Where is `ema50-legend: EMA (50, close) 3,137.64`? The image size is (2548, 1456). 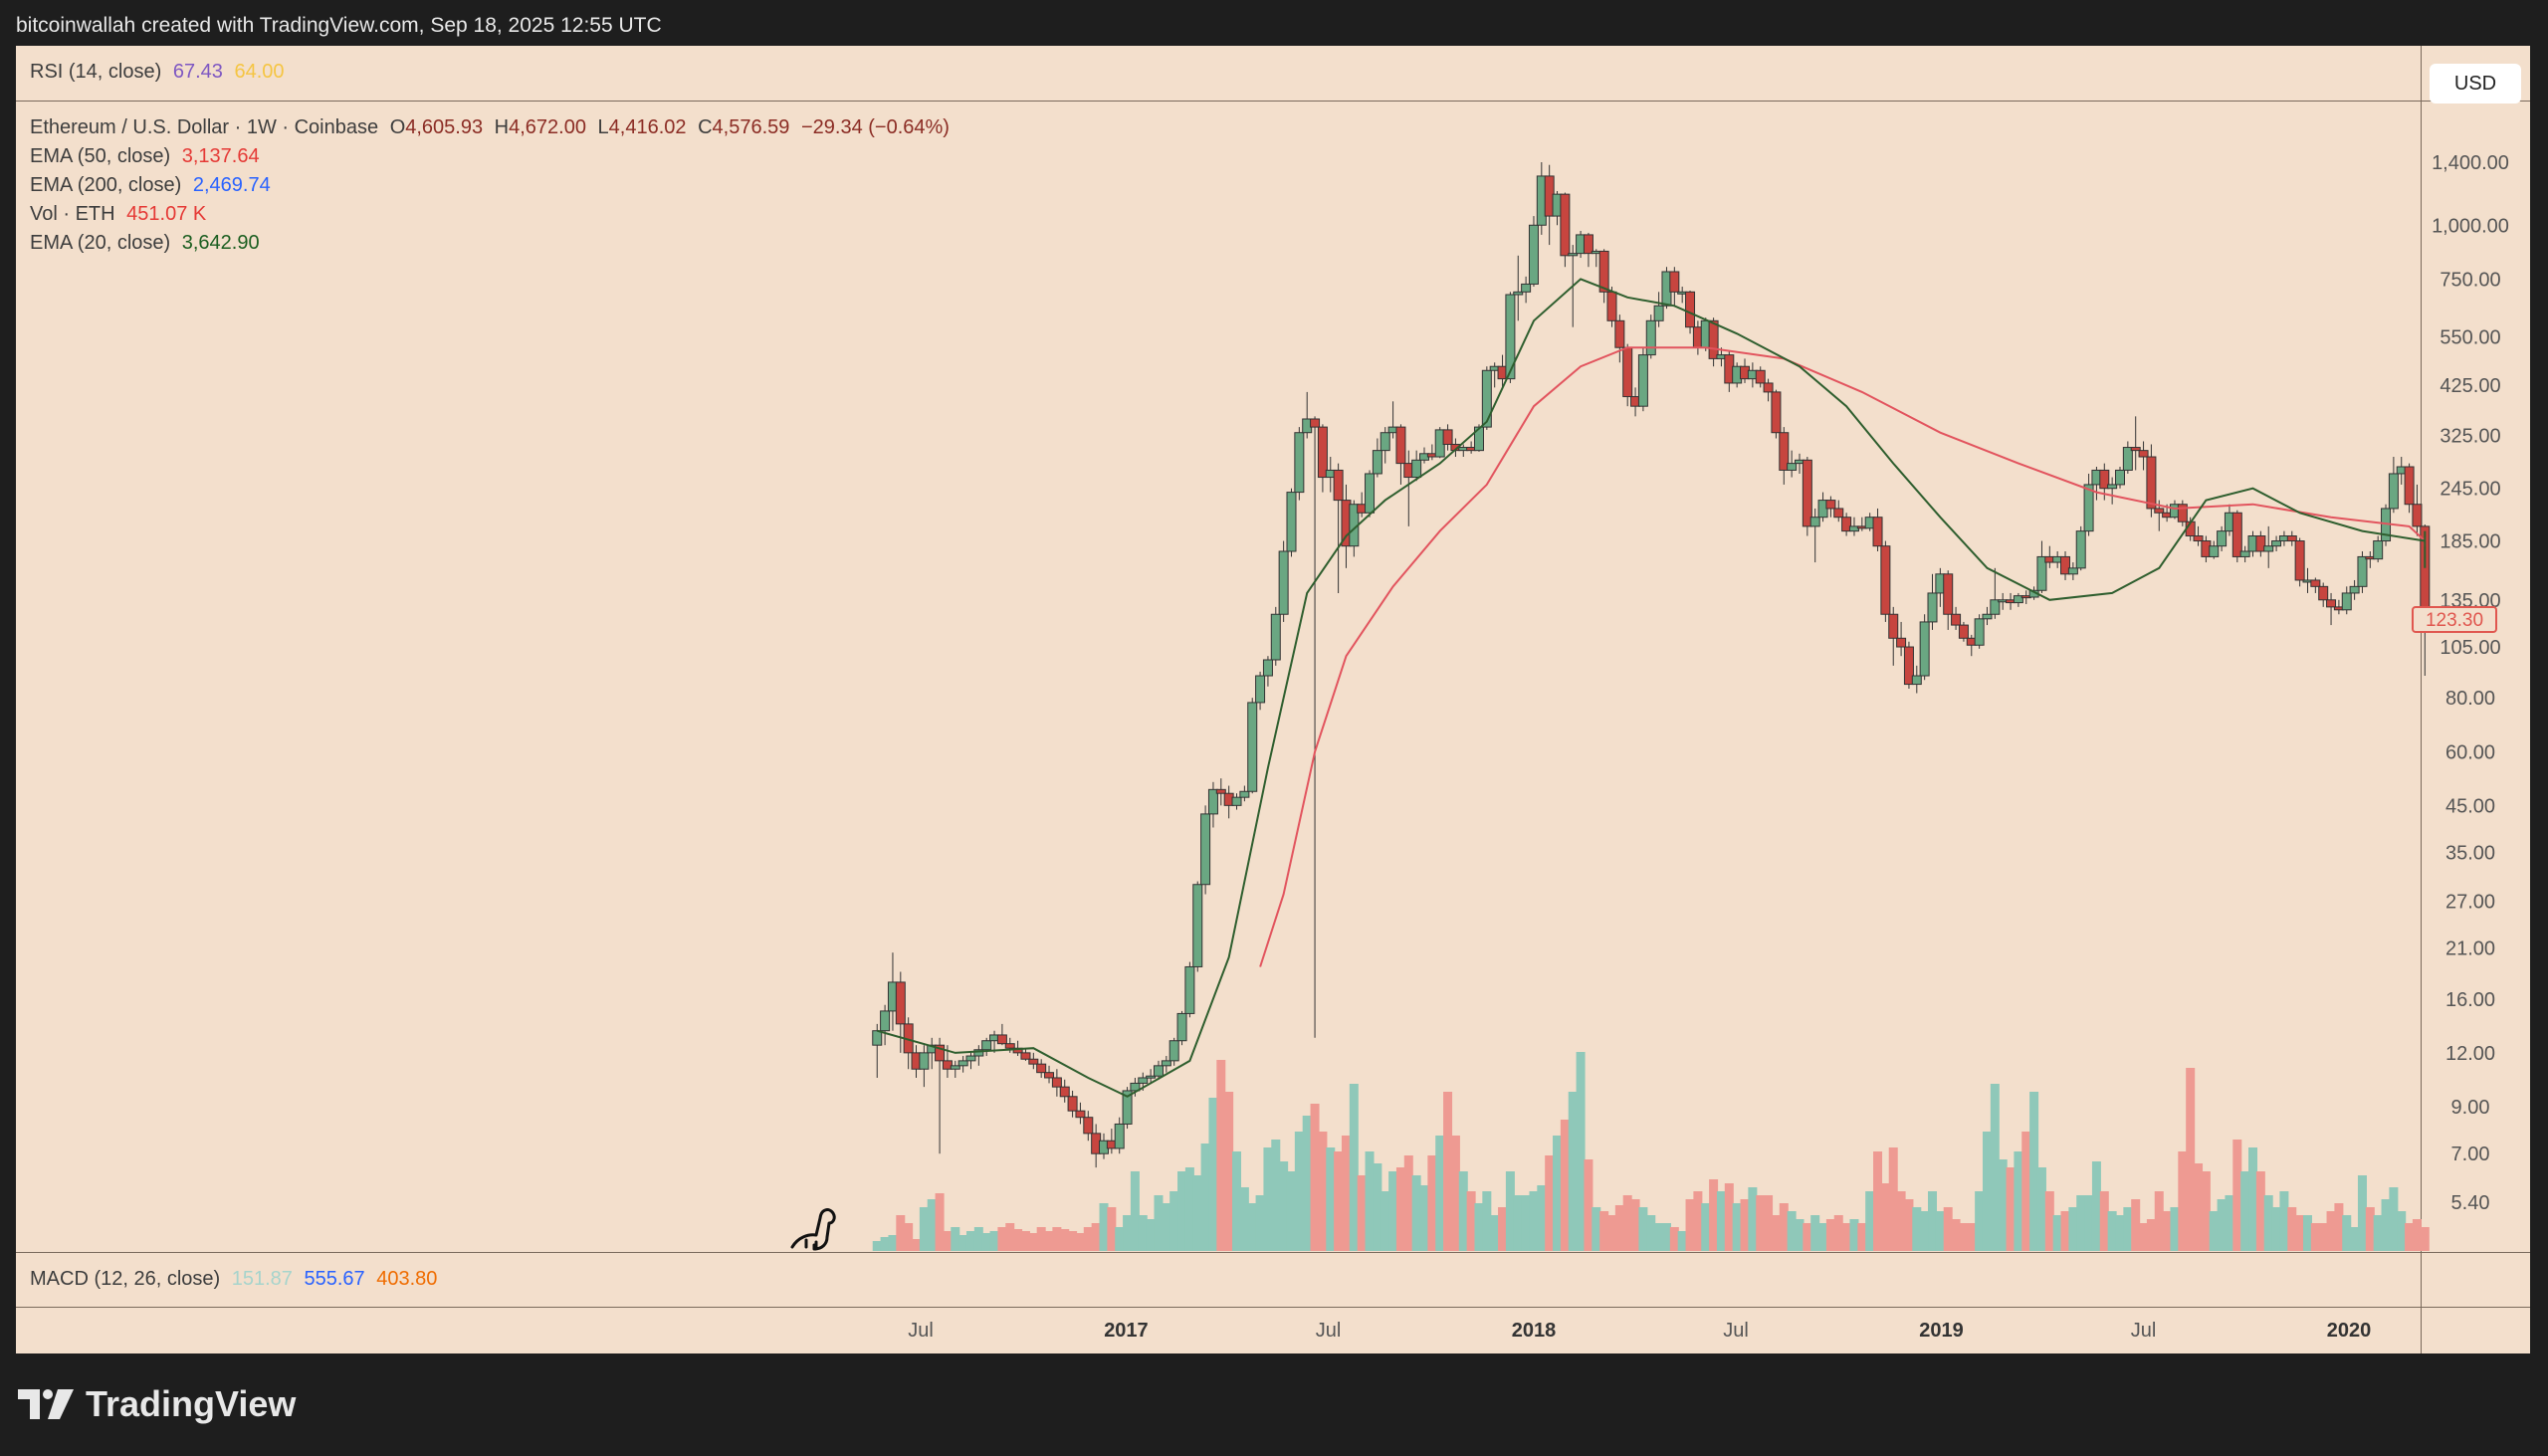 ema50-legend: EMA (50, close) 3,137.64 is located at coordinates (148, 156).